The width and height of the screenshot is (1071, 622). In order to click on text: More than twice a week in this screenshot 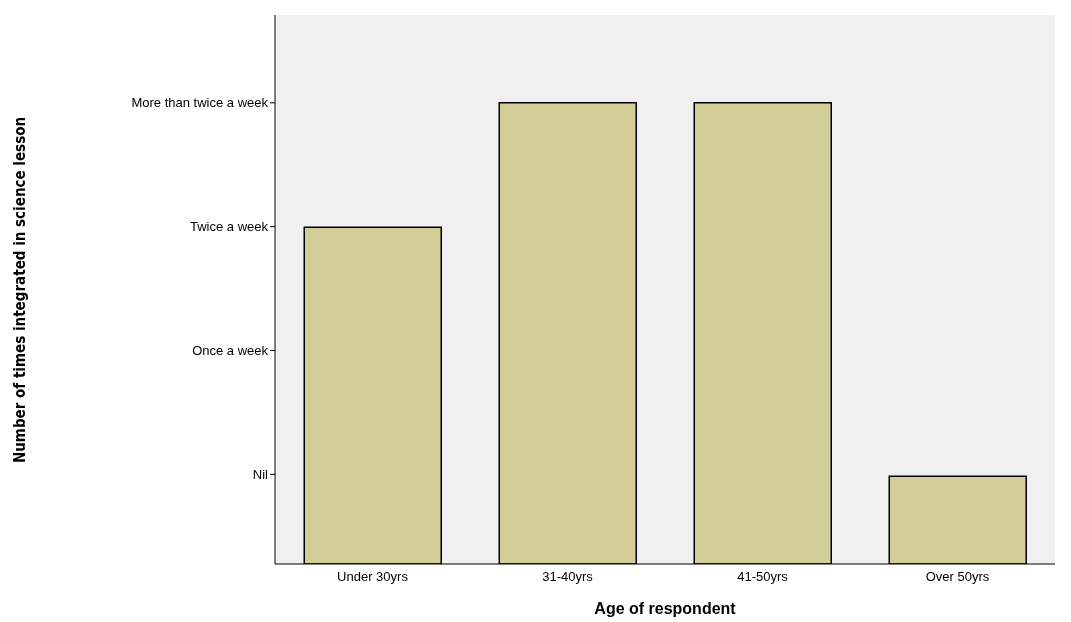, I will do `click(200, 103)`.